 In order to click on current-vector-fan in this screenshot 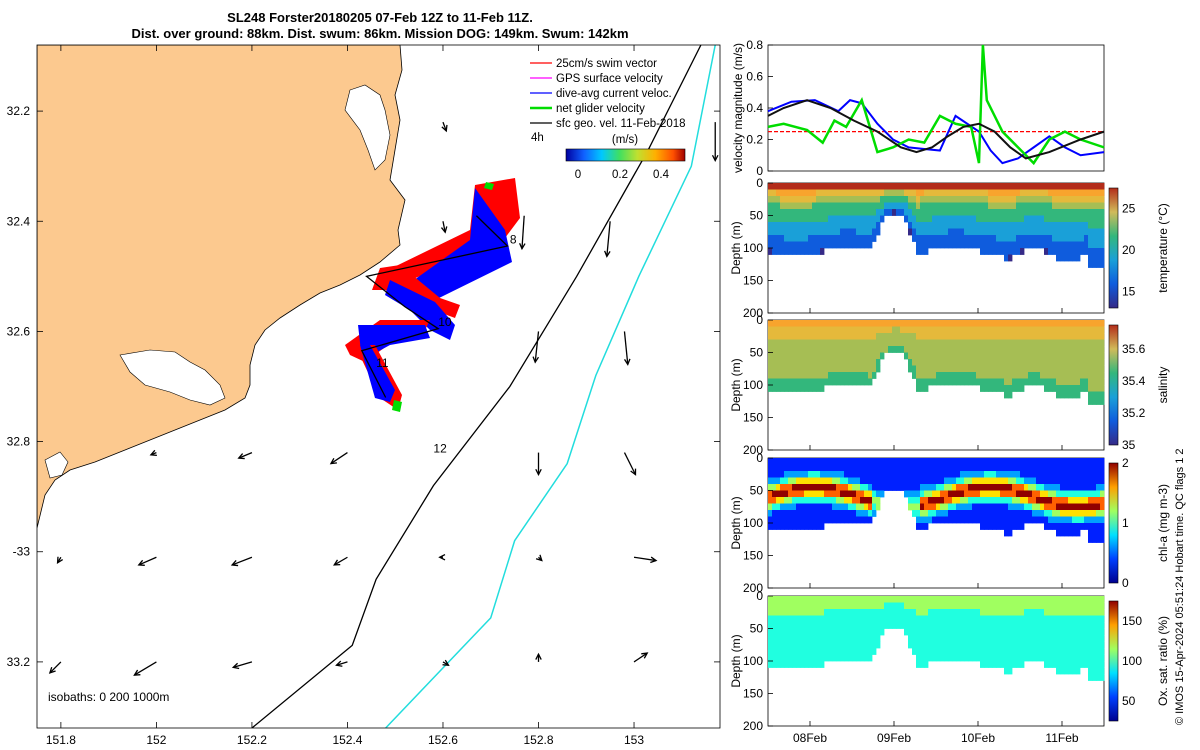, I will do `click(420, 310)`.